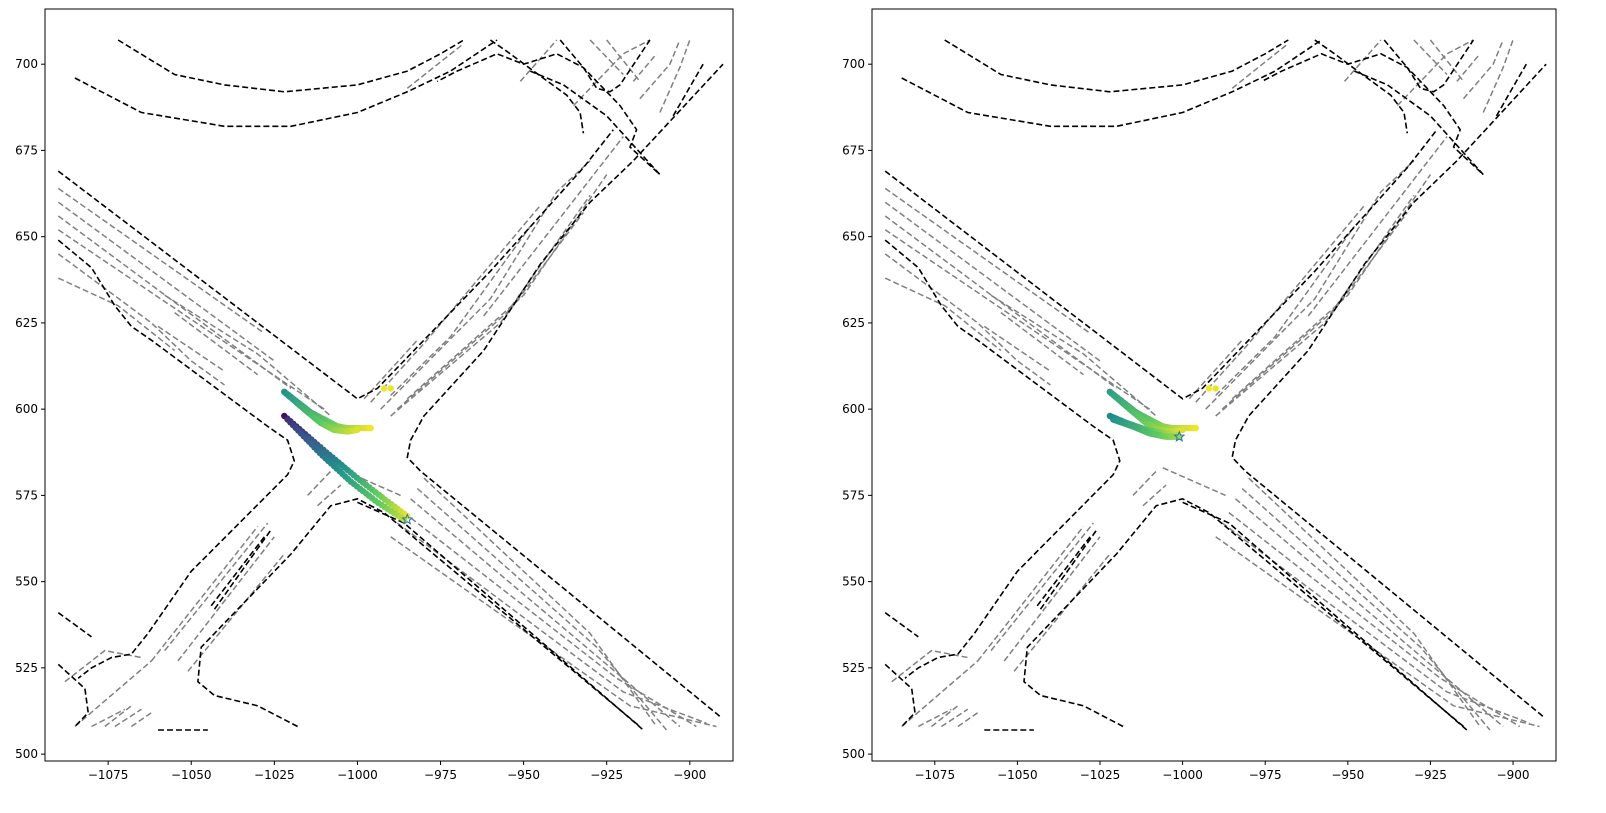  Describe the element at coordinates (1179, 436) in the screenshot. I see `end-marker-star` at that location.